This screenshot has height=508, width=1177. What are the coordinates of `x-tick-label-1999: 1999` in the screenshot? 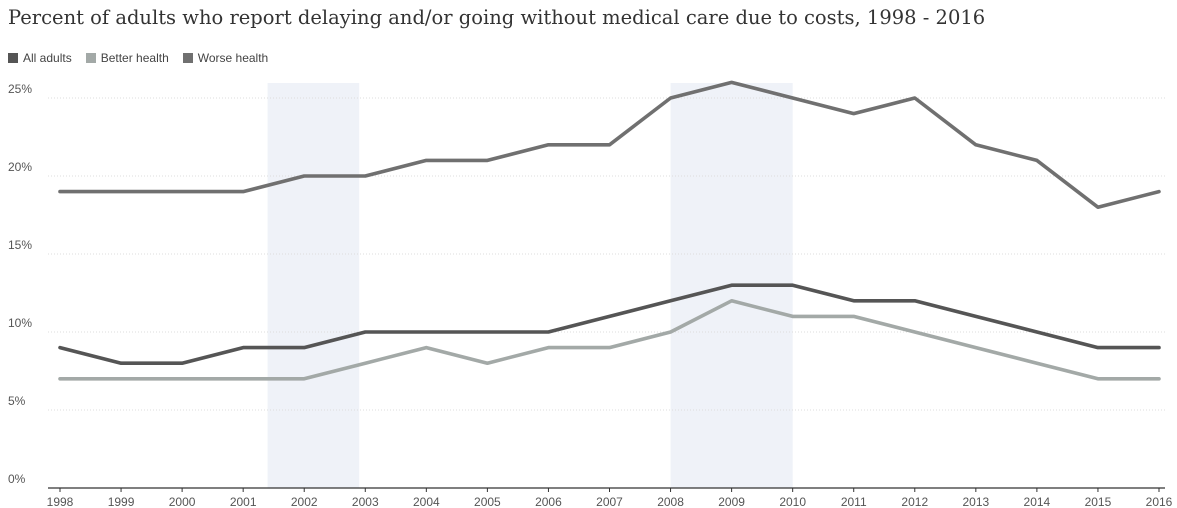 It's located at (121, 501).